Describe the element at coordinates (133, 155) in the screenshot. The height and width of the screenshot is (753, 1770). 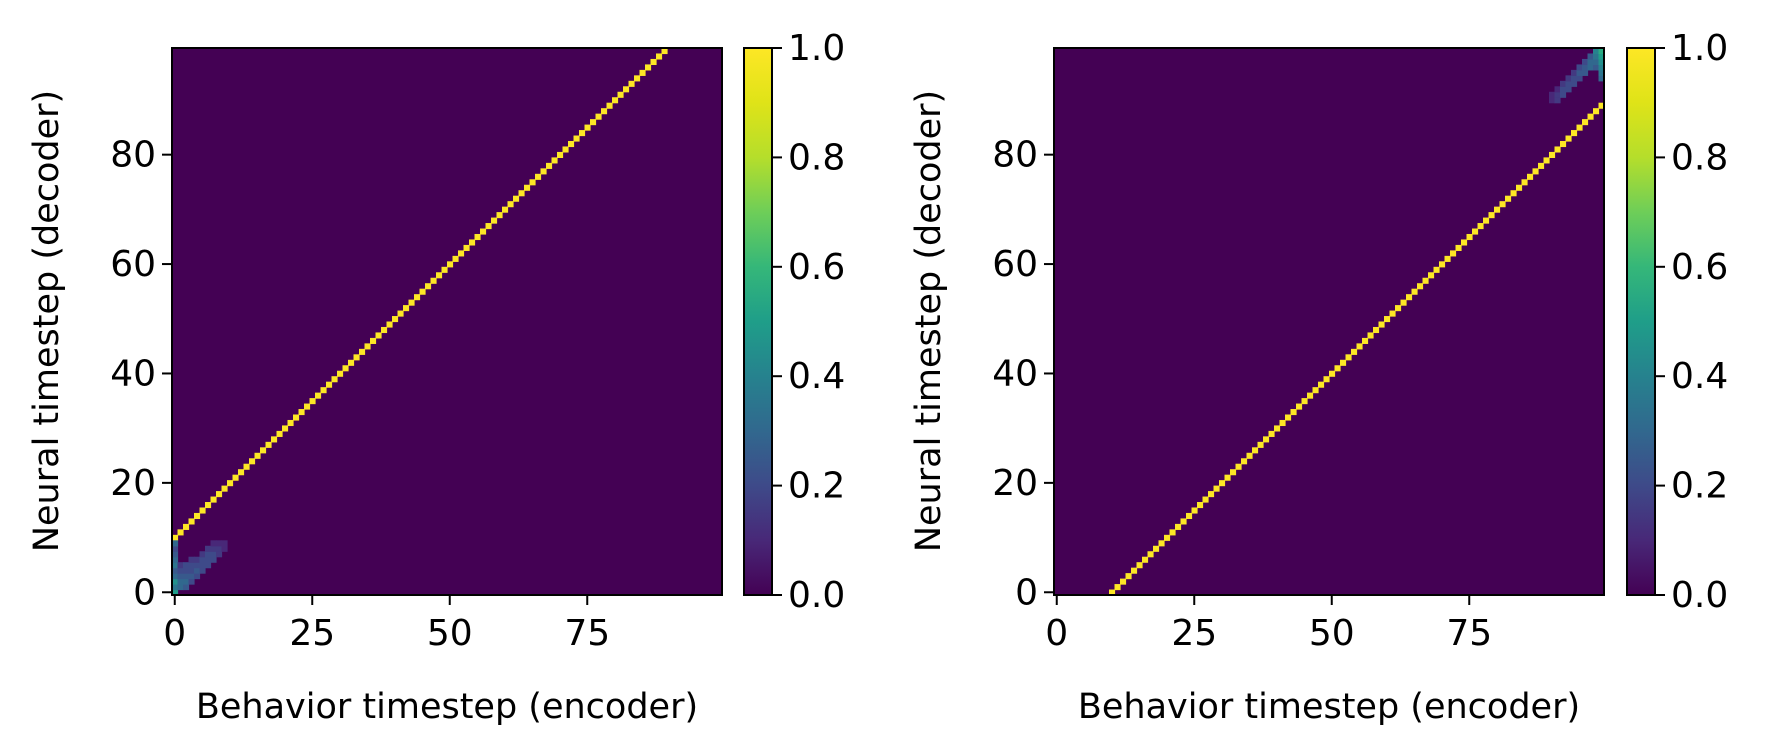
I see `y-tick-label: 80` at that location.